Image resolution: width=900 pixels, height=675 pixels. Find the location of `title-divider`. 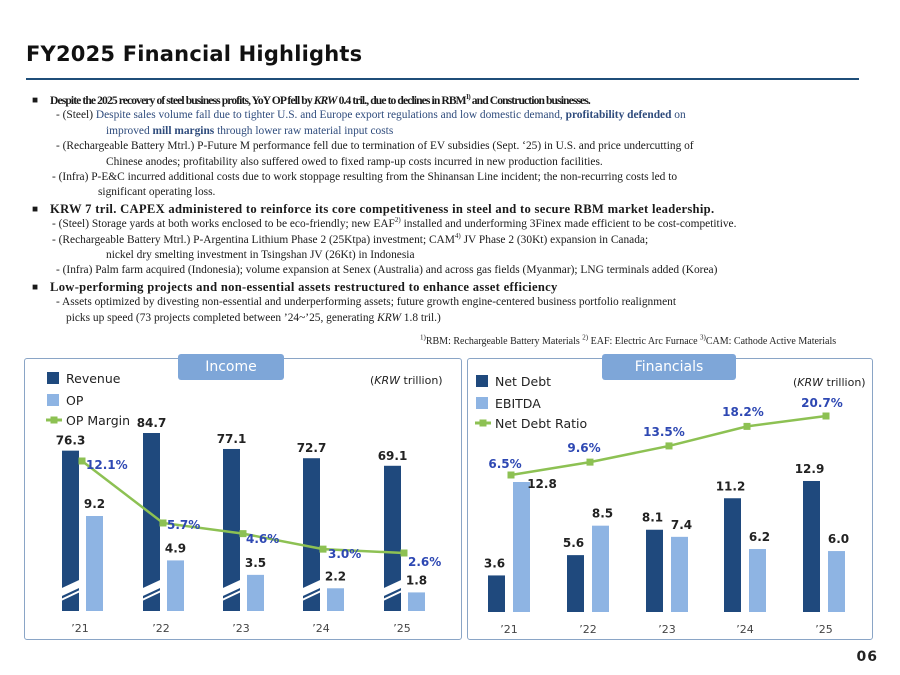

title-divider is located at coordinates (442, 79).